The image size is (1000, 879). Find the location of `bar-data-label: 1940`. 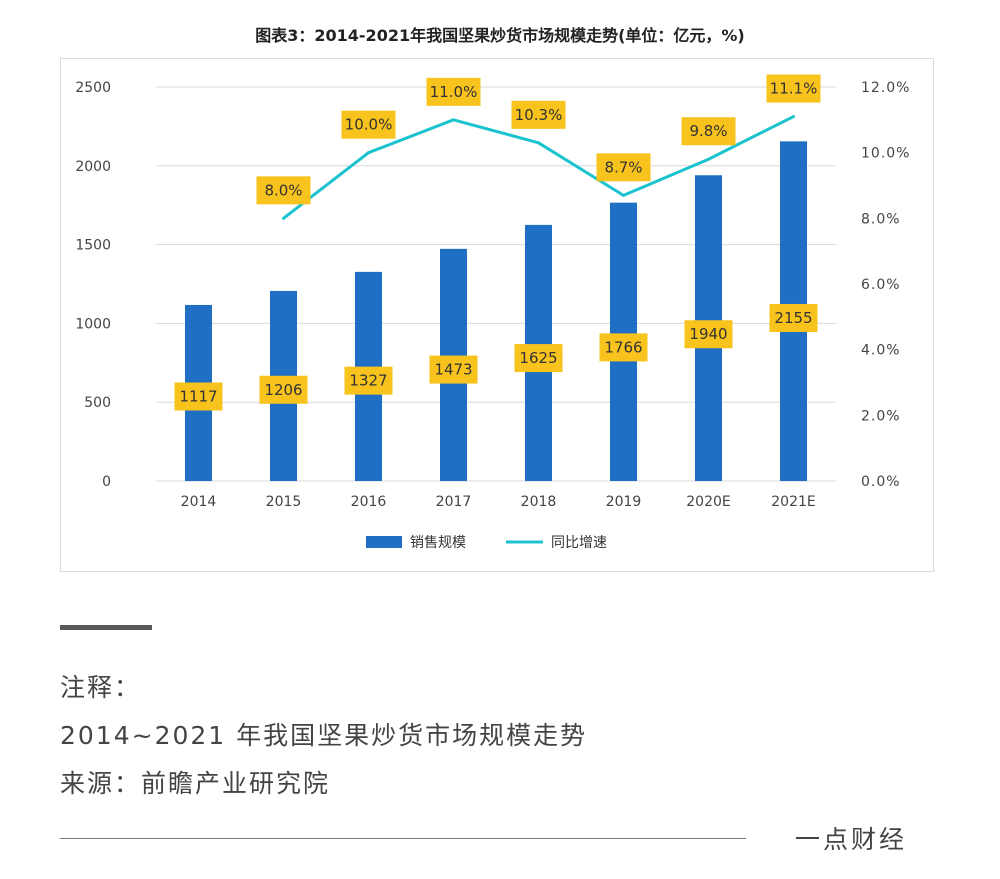

bar-data-label: 1940 is located at coordinates (708, 334).